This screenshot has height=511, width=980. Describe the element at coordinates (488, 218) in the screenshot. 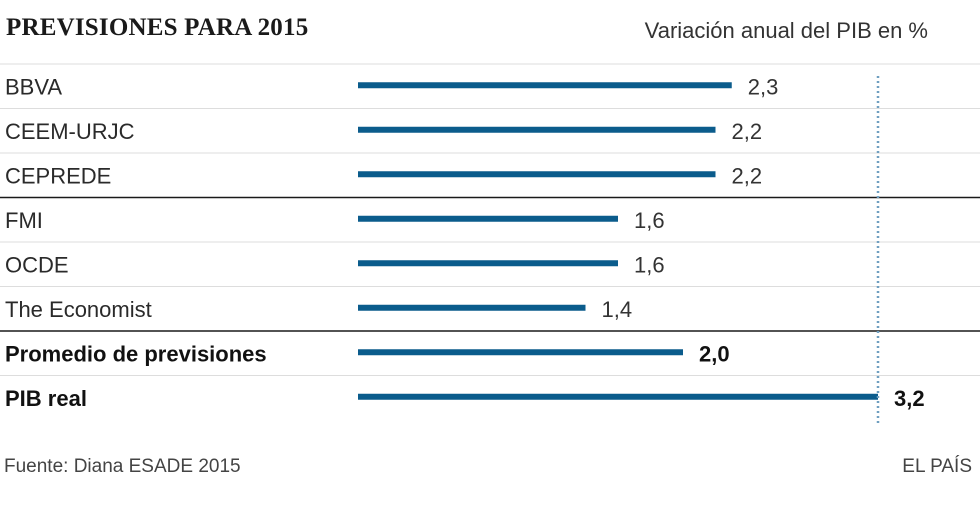

I see `bar-fmi` at that location.